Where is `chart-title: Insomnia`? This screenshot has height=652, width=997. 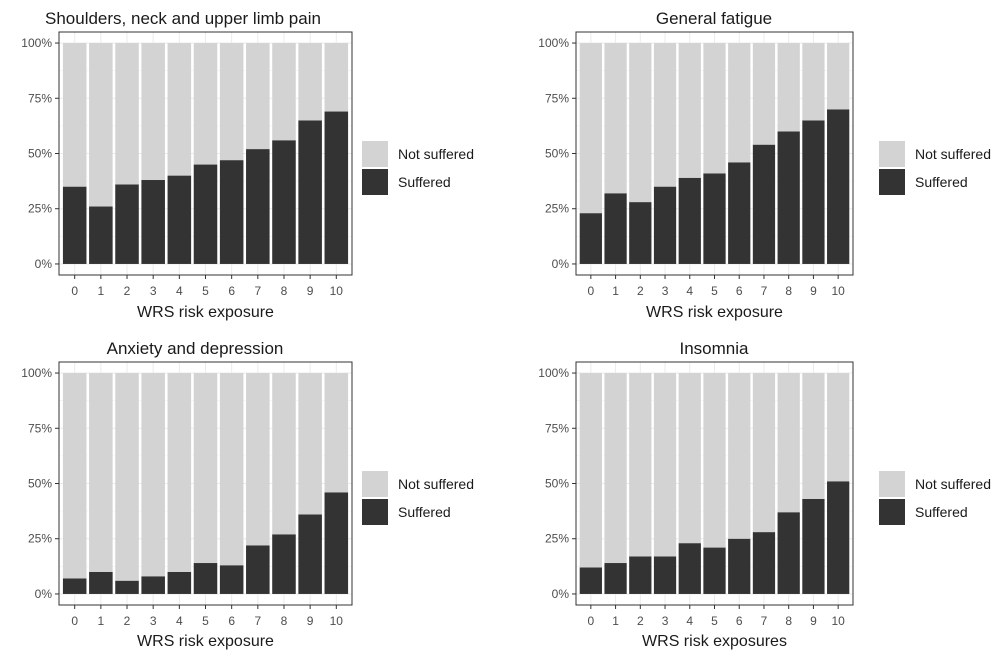 chart-title: Insomnia is located at coordinates (715, 348).